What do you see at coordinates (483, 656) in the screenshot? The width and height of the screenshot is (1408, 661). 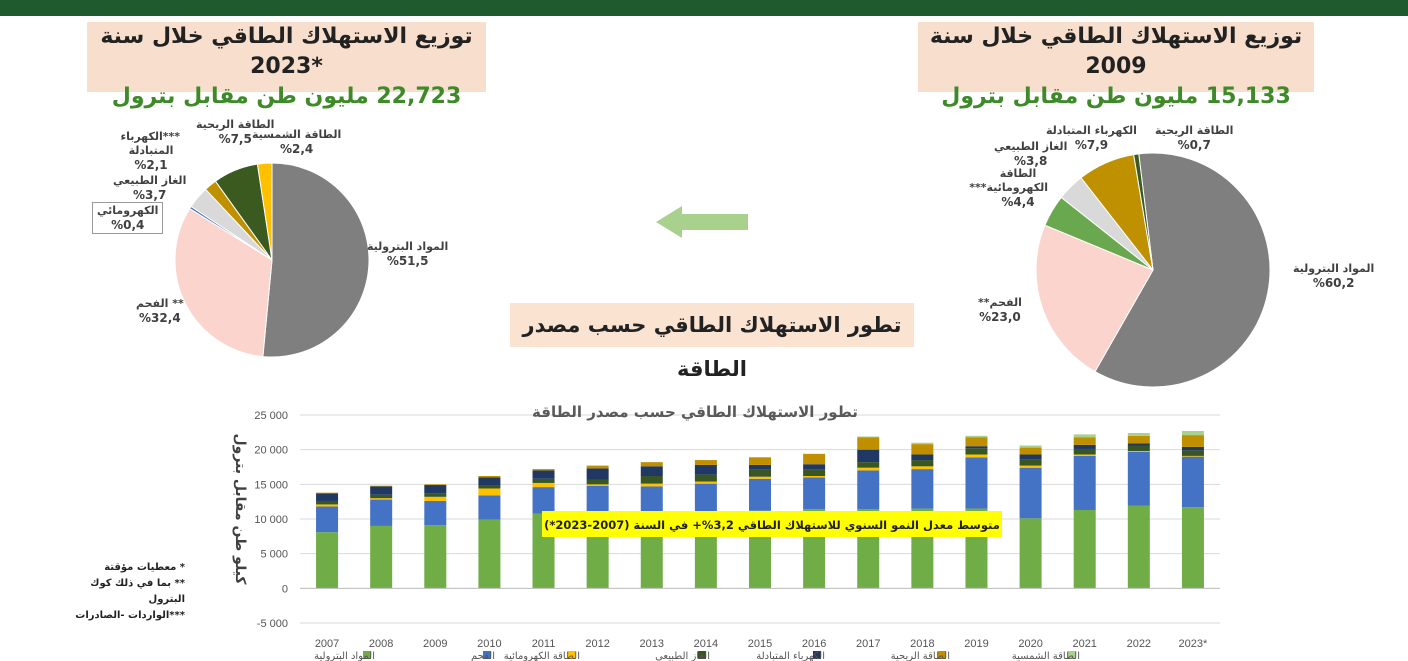 I see `legend-label: الفحم` at bounding box center [483, 656].